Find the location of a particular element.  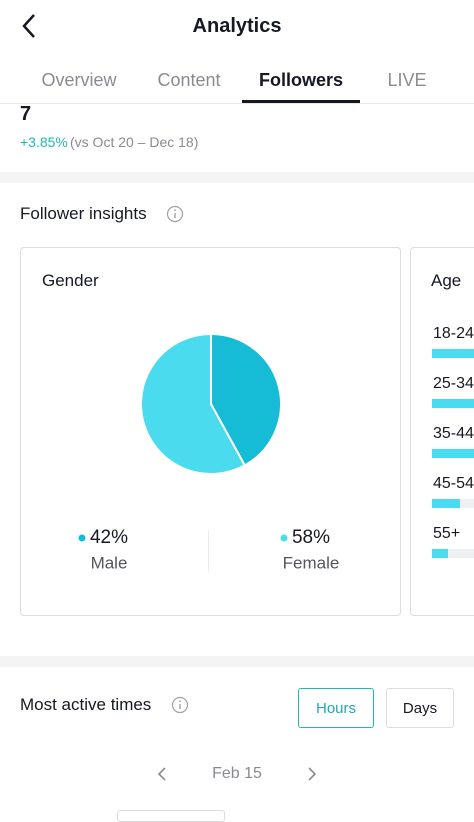

value-label: 58% is located at coordinates (311, 537).